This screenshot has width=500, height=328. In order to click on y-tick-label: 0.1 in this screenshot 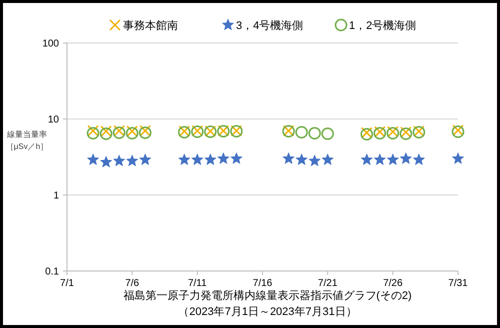, I will do `click(52, 272)`.